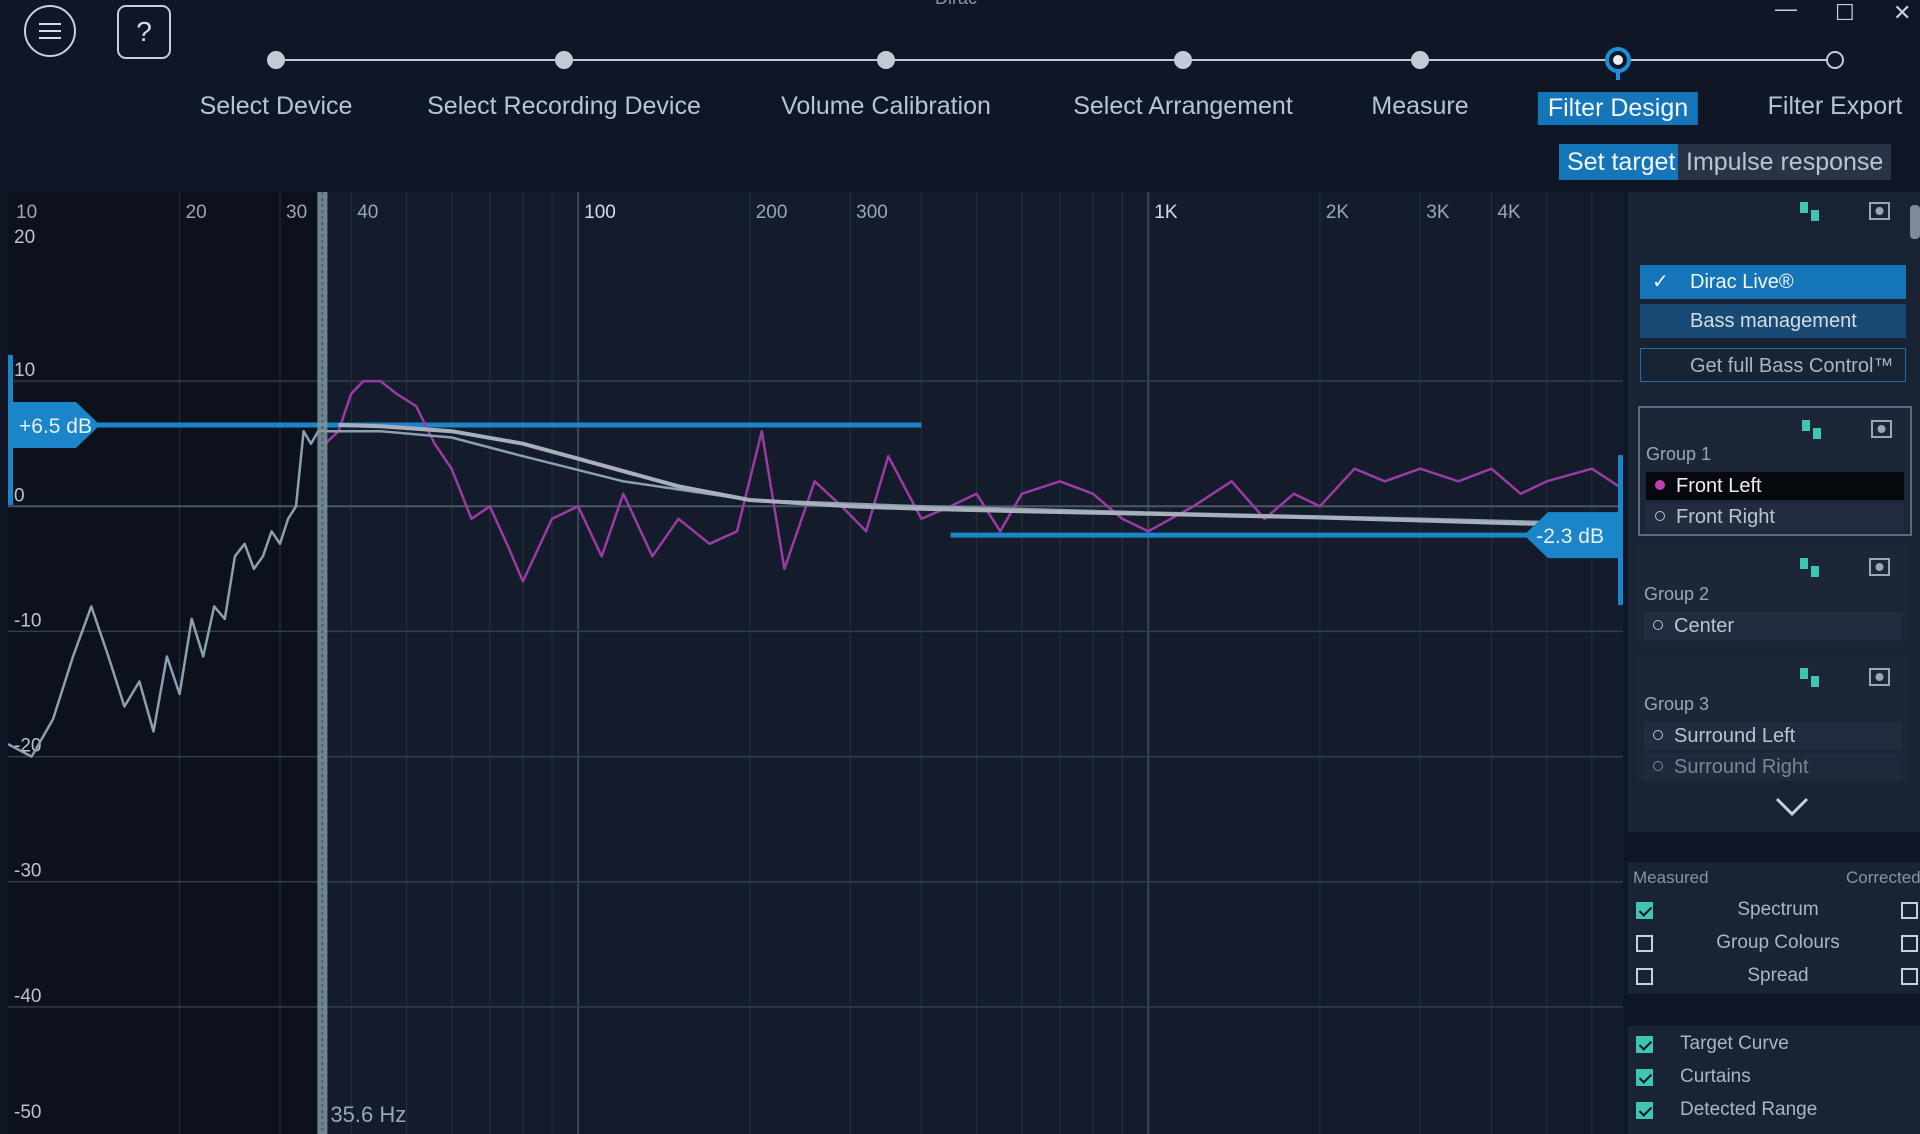 This screenshot has width=1920, height=1134. Describe the element at coordinates (27, 620) in the screenshot. I see `y-tick-label: -10` at that location.